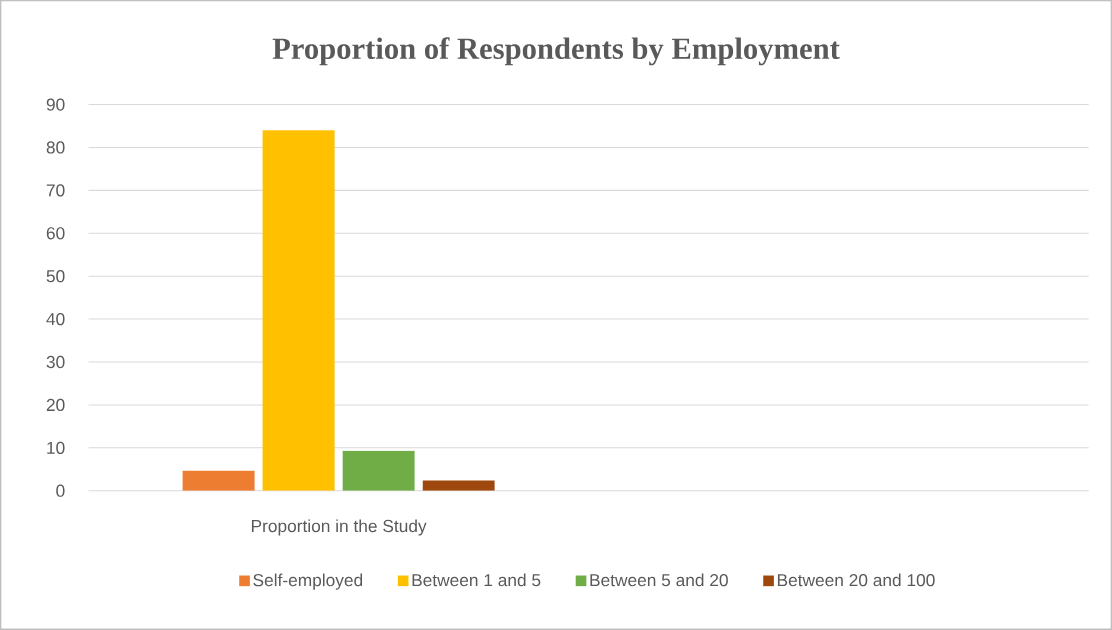  I want to click on y-tick-label: 60, so click(55, 233).